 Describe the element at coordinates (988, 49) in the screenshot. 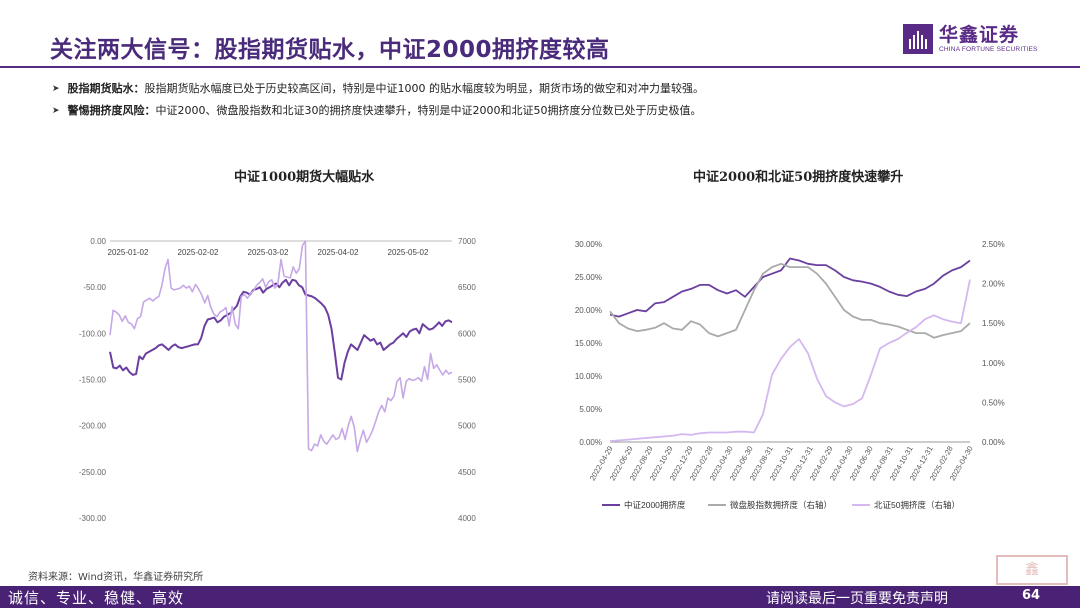

I see `logo-name-en: CHINA FORTUNE SECURITIES` at that location.